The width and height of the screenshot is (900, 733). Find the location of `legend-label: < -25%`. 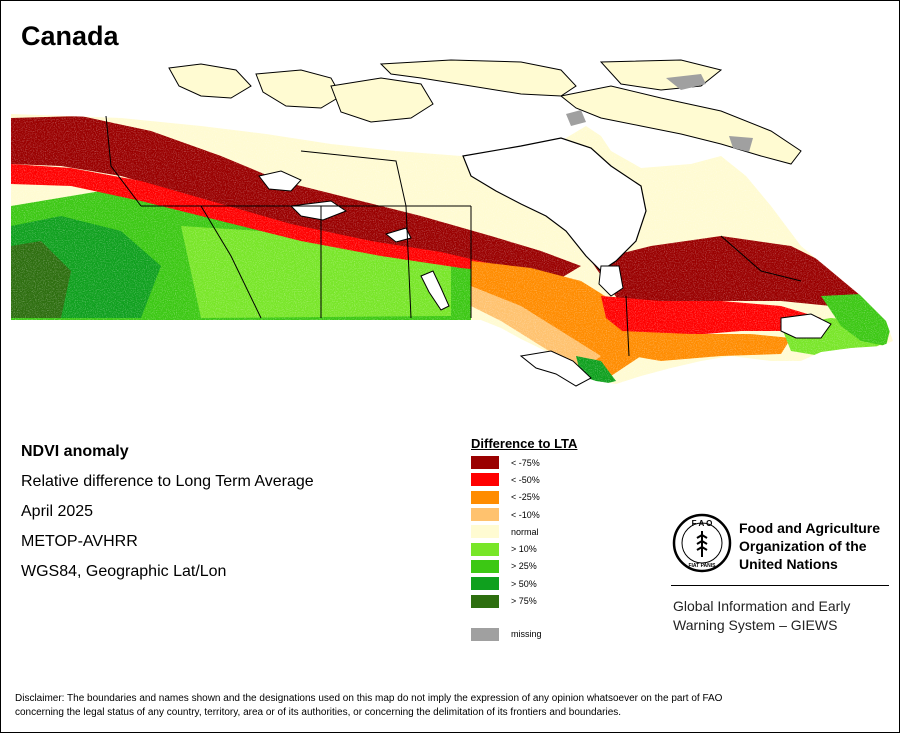

legend-label: < -25% is located at coordinates (525, 497).